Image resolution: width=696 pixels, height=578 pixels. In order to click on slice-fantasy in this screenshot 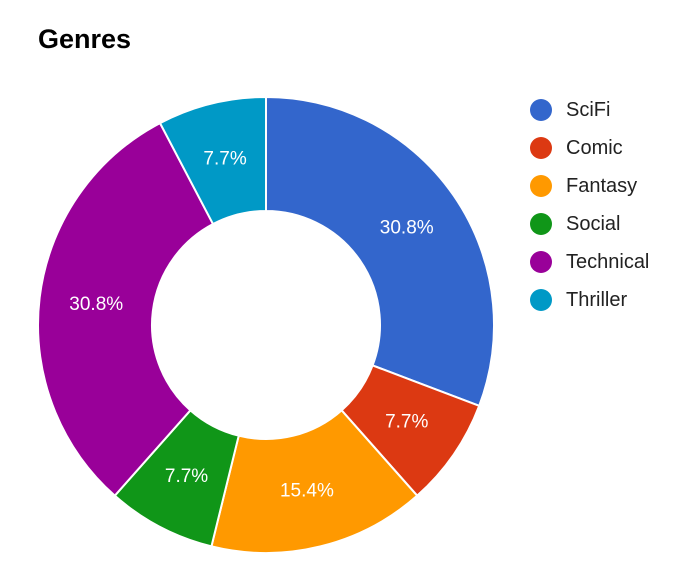, I will do `click(314, 481)`.